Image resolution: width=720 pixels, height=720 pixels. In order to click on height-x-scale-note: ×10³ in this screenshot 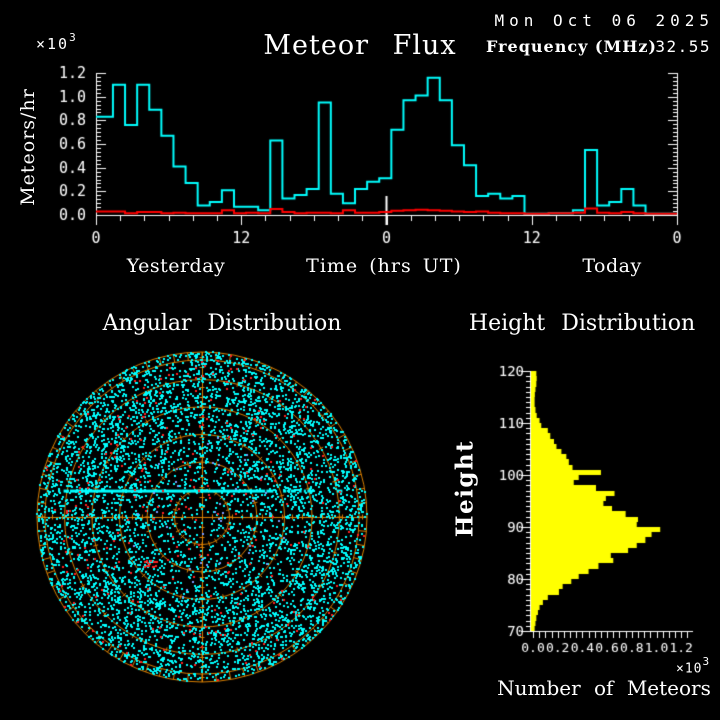, I will do `click(693, 666)`.